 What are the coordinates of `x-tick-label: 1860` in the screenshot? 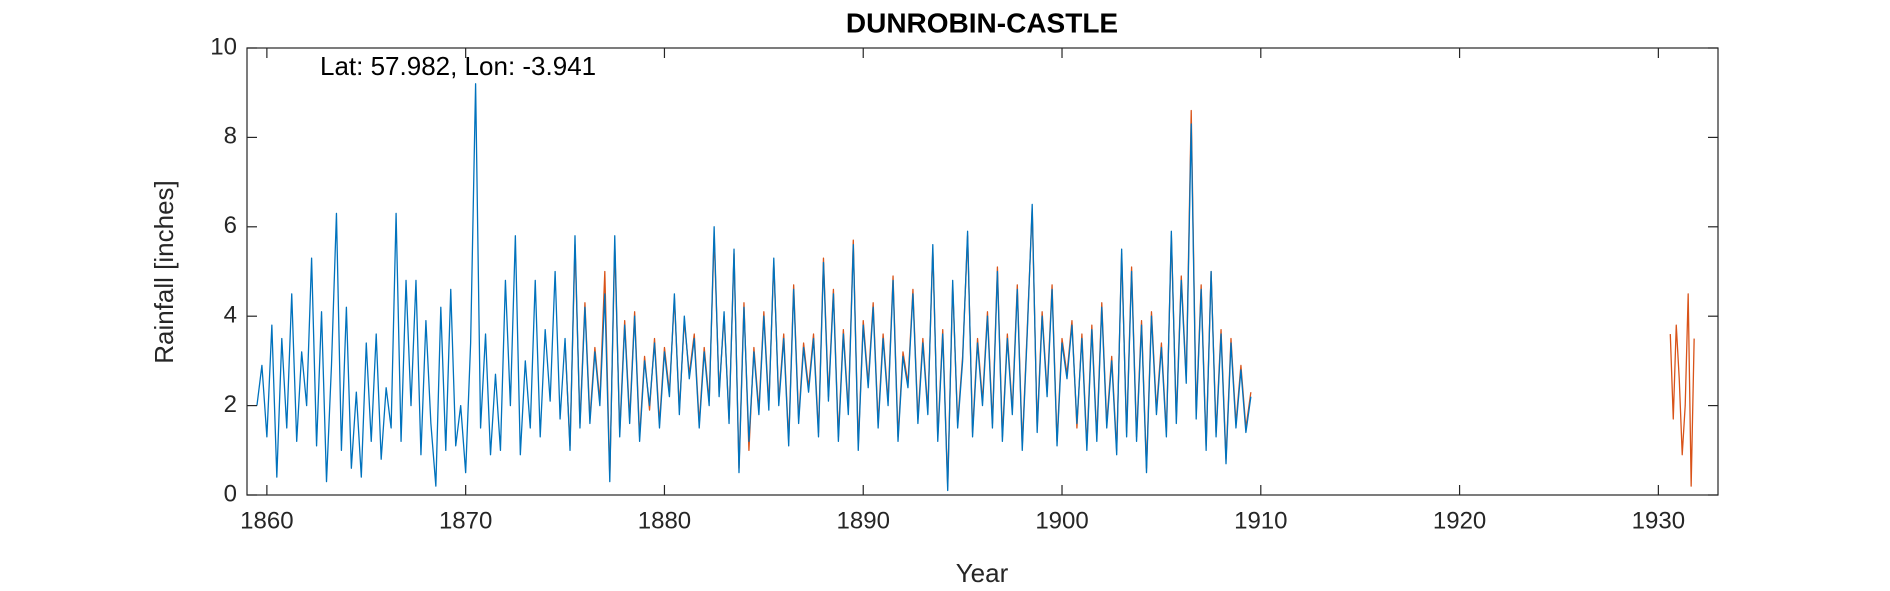 It's located at (266, 520).